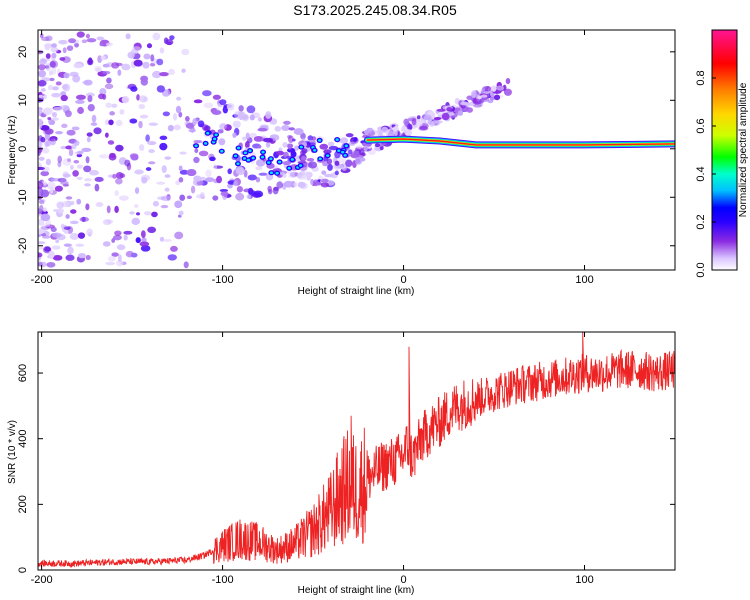 The width and height of the screenshot is (750, 600). I want to click on snr-x-tick-label: -200, so click(42, 580).